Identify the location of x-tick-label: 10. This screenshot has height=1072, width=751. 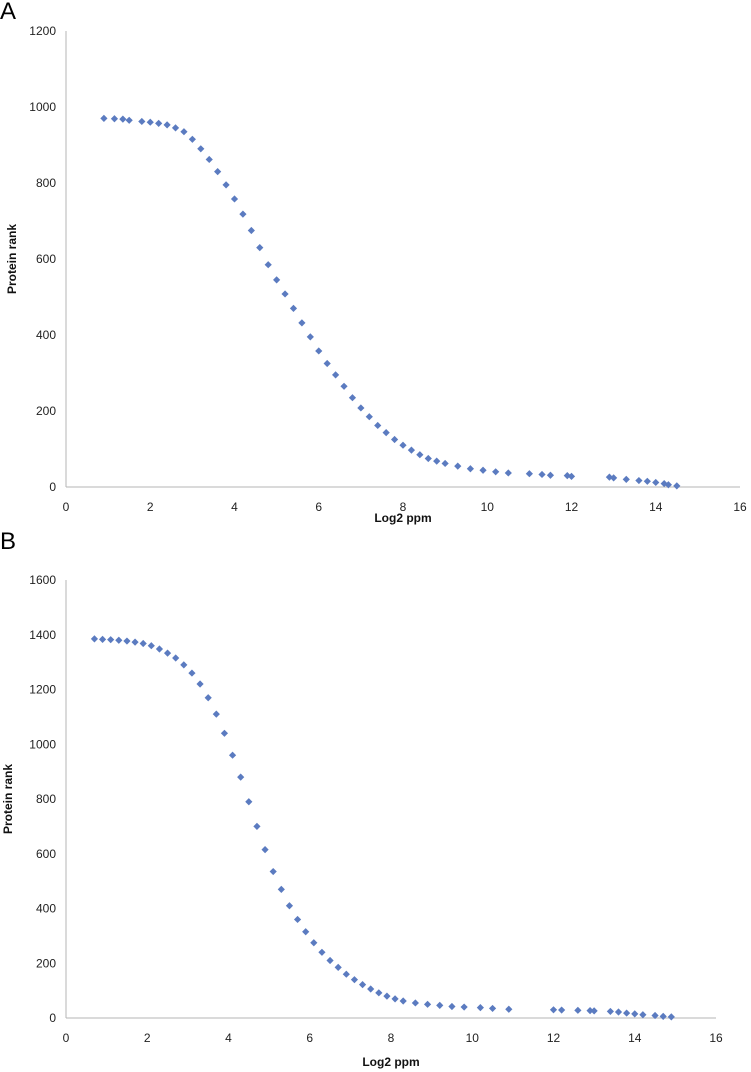
(473, 1038).